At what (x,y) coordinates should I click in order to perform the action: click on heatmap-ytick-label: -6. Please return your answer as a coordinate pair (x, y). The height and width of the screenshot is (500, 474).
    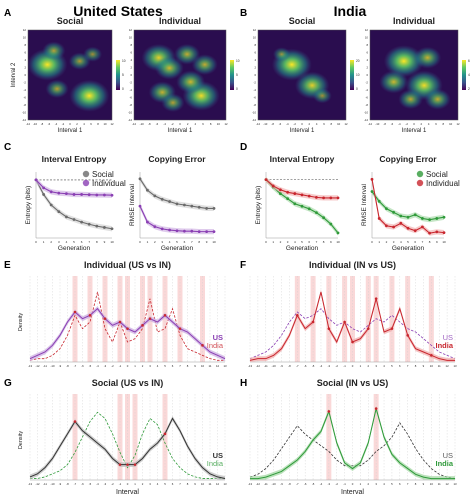
    Looking at the image, I should click on (25, 98).